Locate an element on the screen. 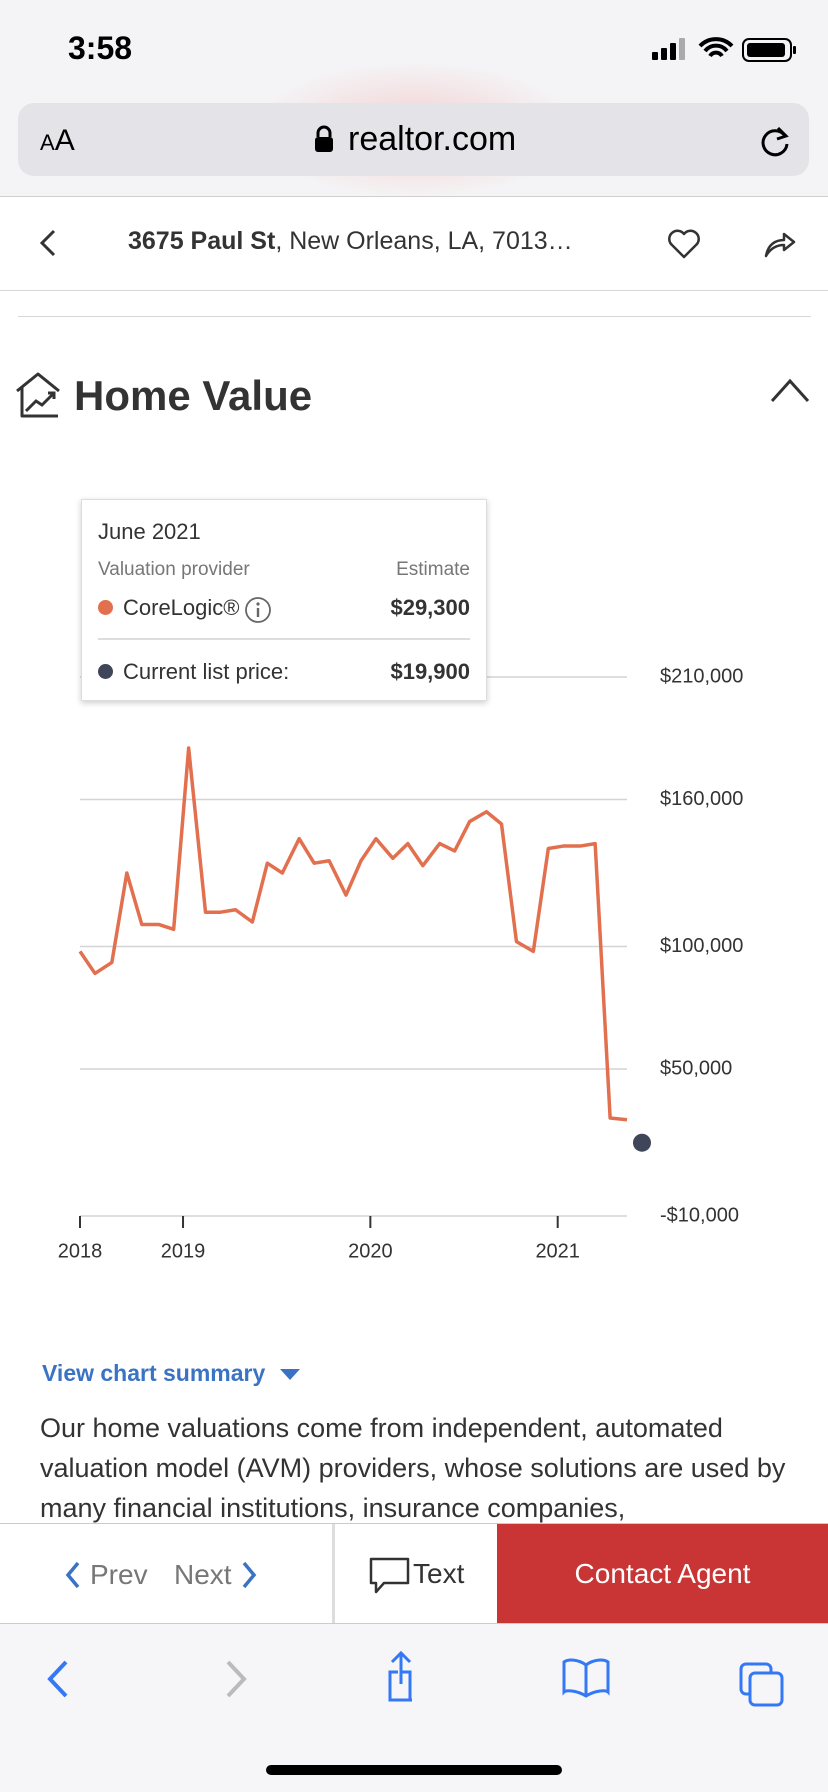 The height and width of the screenshot is (1792, 828). prev-button: Prev is located at coordinates (119, 1574).